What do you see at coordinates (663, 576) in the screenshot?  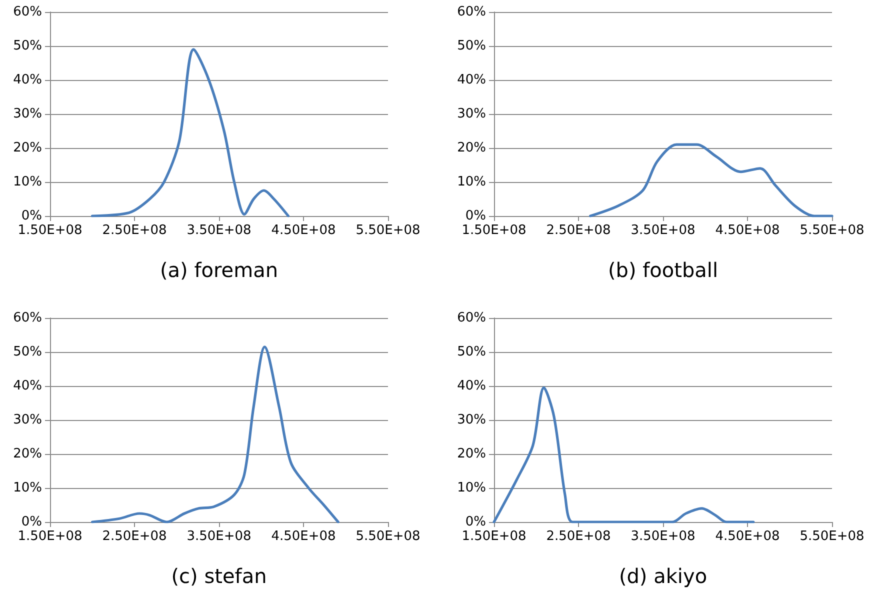 I see `x-axis-title: (d) akiyo` at bounding box center [663, 576].